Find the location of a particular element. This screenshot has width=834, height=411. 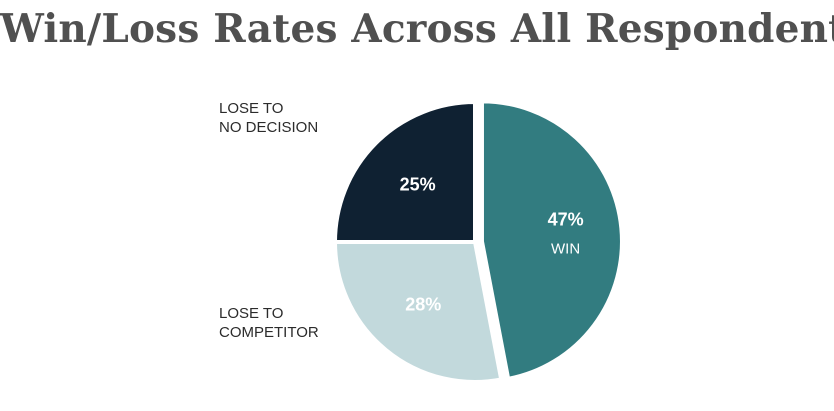

pie-slice-lose-to-no-decision is located at coordinates (404, 171).